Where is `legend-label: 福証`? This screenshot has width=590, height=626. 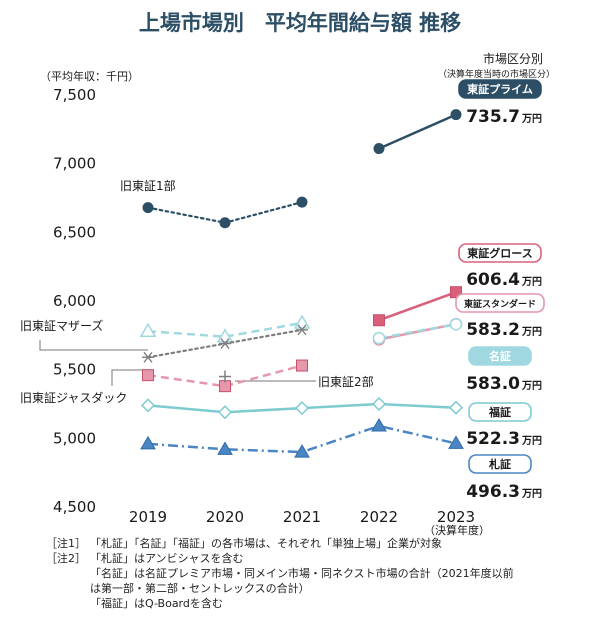
legend-label: 福証 is located at coordinates (499, 412).